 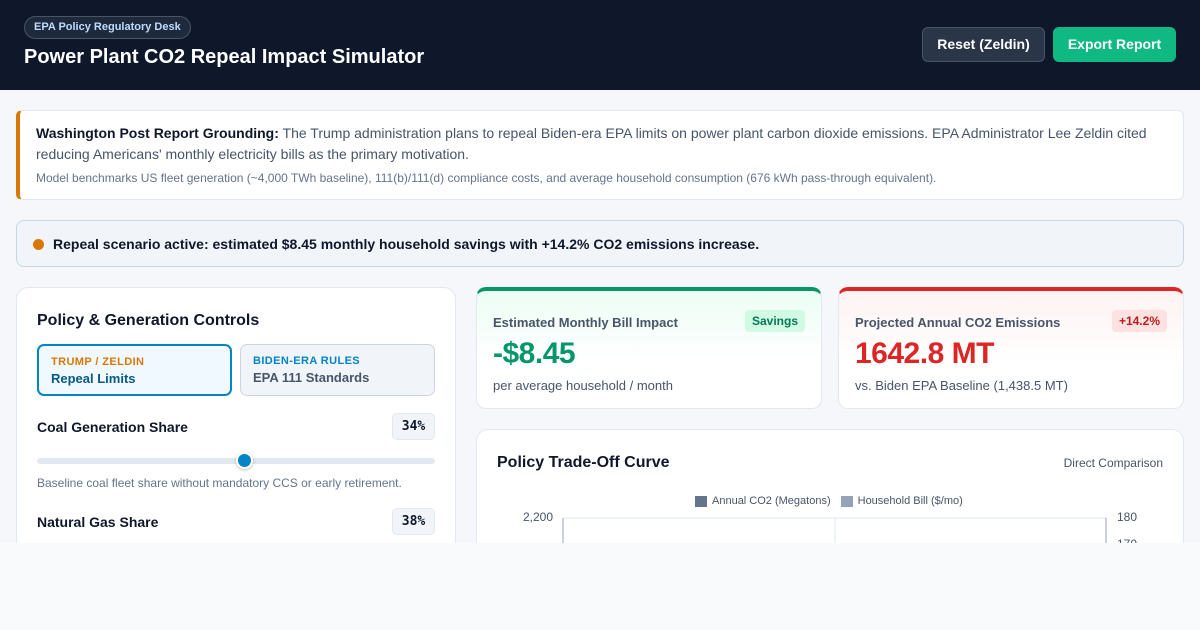 I want to click on coal-slider-thumb, so click(x=244, y=460).